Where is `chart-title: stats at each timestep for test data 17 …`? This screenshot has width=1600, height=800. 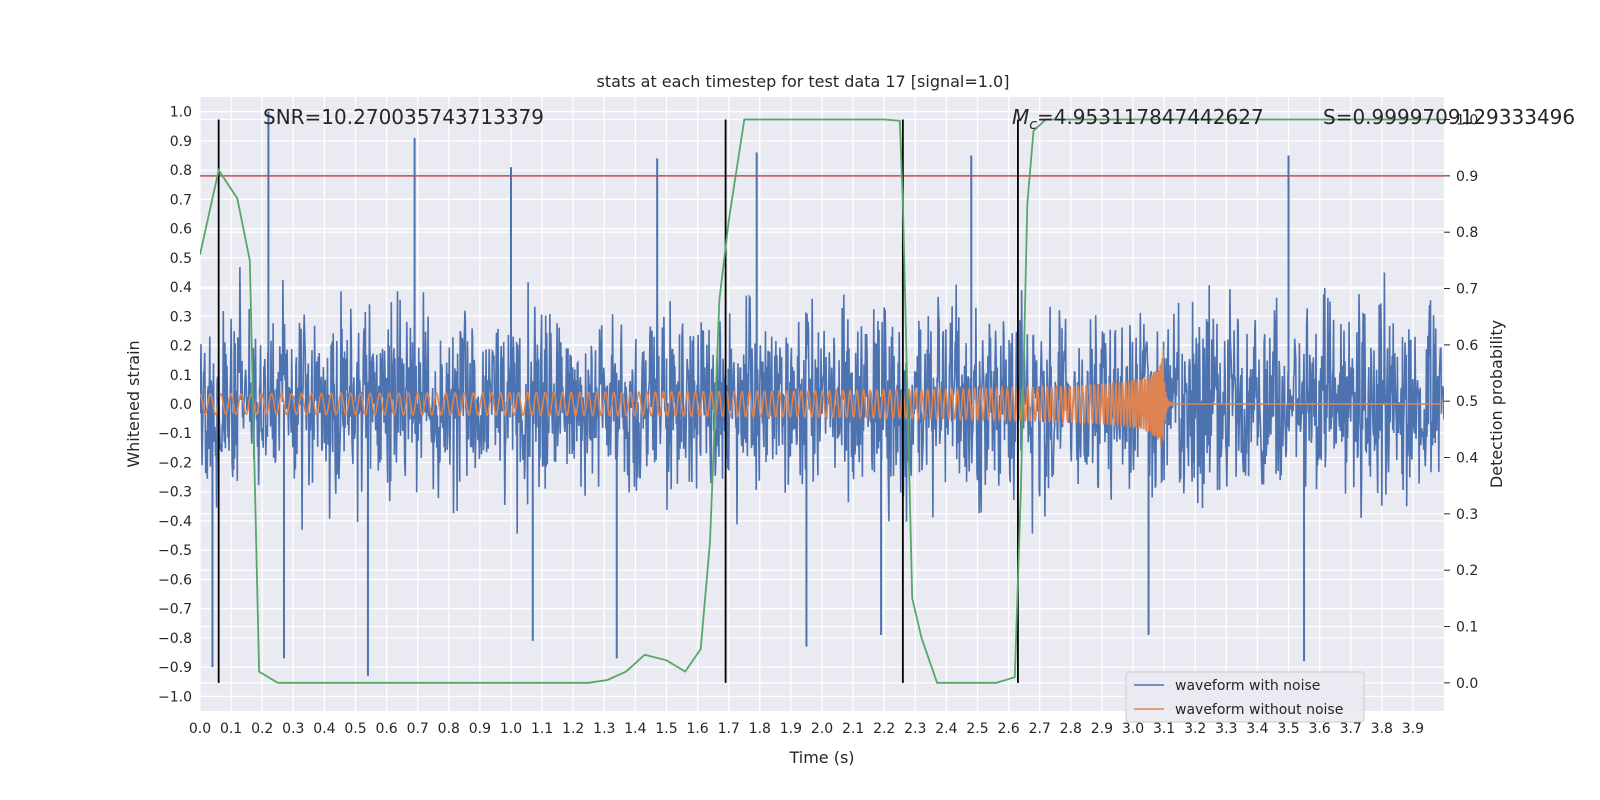 chart-title: stats at each timestep for test data 17 … is located at coordinates (803, 81).